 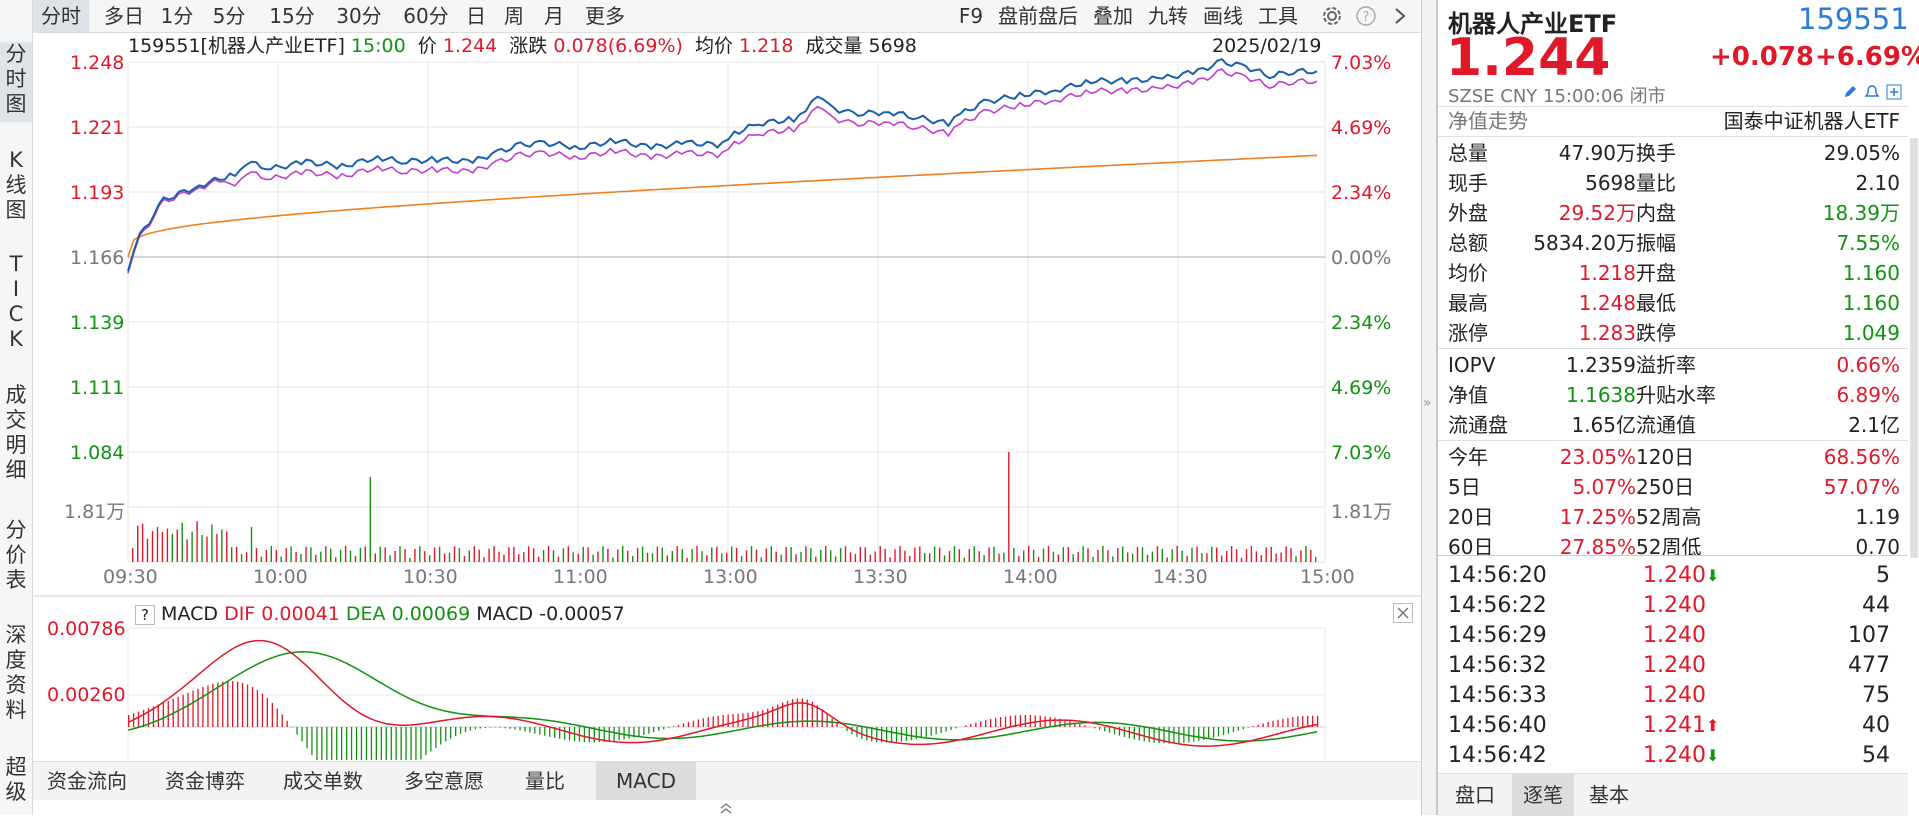 I want to click on vtab-label: K线图, so click(x=16, y=185).